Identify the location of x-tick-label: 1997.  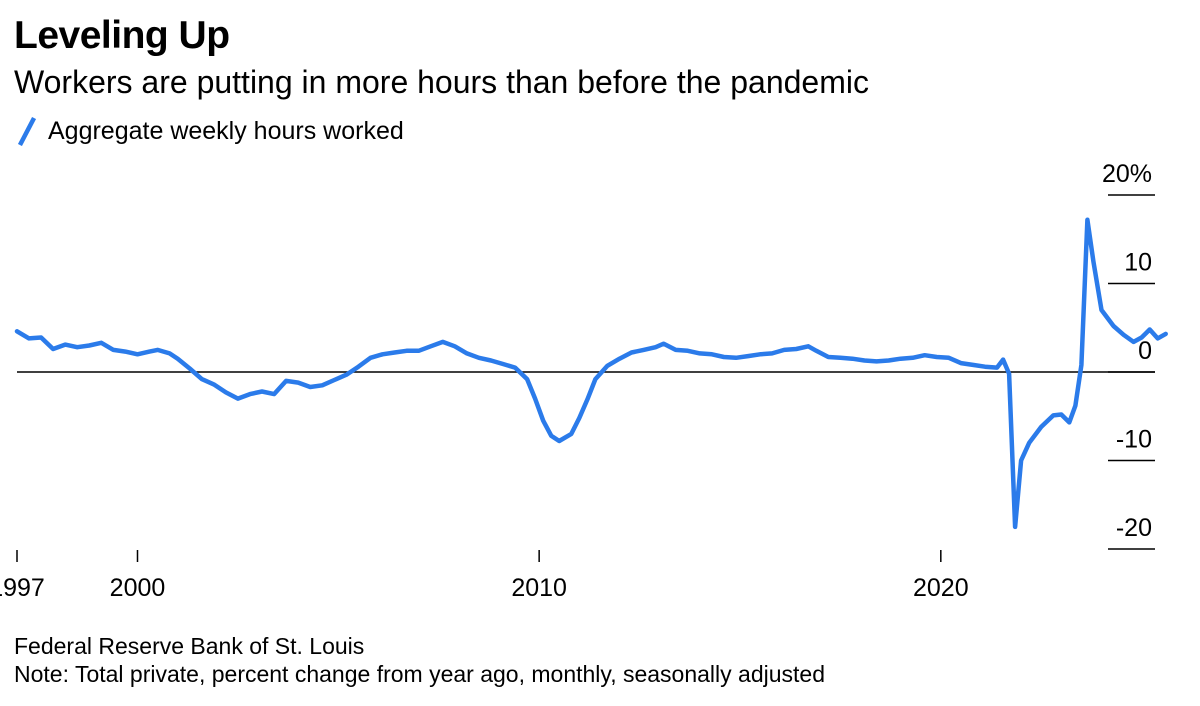
(22, 588).